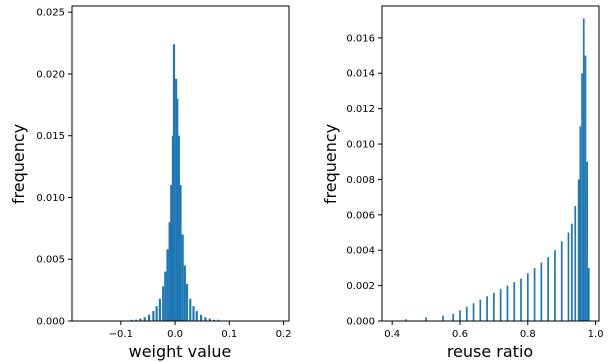  Describe the element at coordinates (18, 164) in the screenshot. I see `weight-histogram-y-axis-label: frequency` at that location.